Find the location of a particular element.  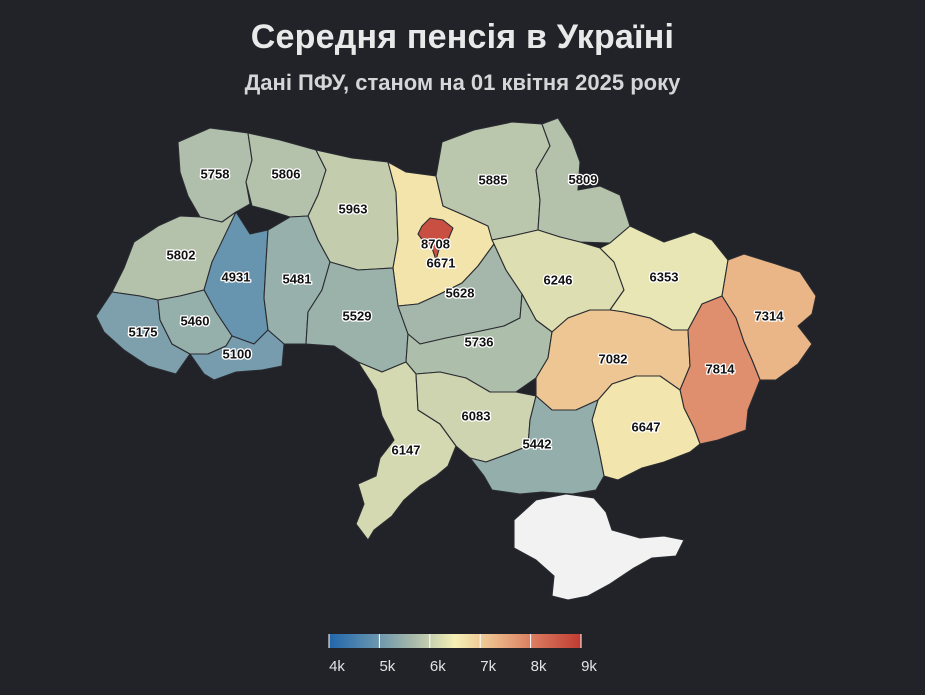

region-kherson is located at coordinates (537, 445).